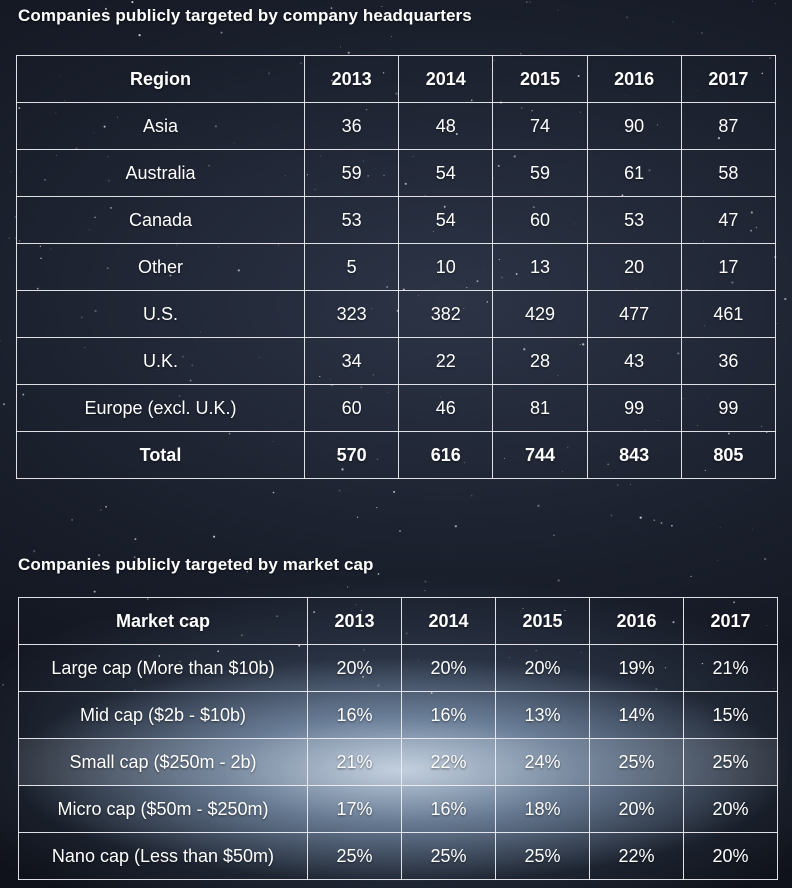 Image resolution: width=792 pixels, height=888 pixels. I want to click on hq-cell: 10, so click(446, 267).